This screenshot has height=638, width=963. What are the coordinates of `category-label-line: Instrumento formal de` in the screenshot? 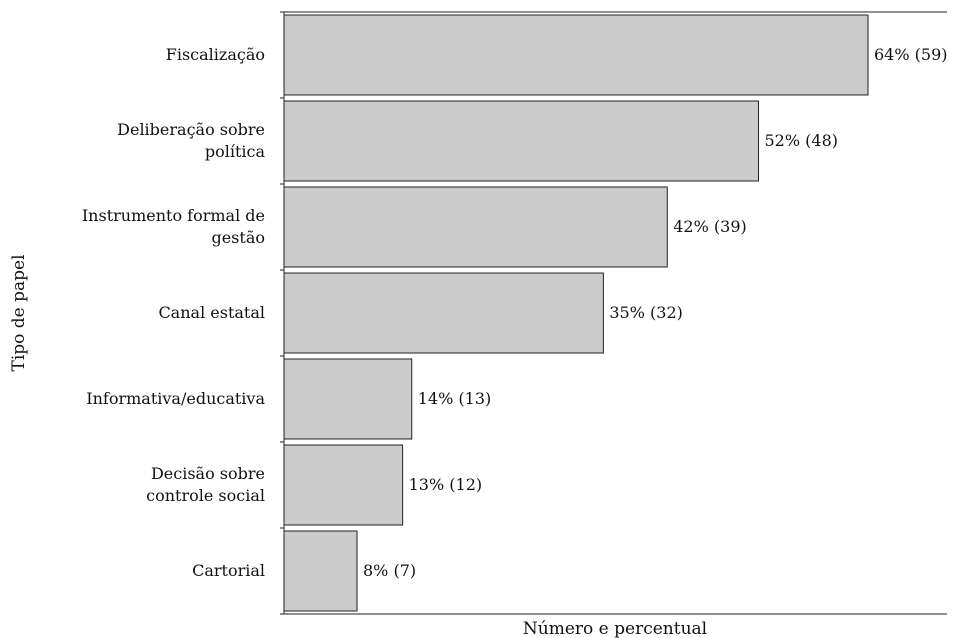 It's located at (173, 215).